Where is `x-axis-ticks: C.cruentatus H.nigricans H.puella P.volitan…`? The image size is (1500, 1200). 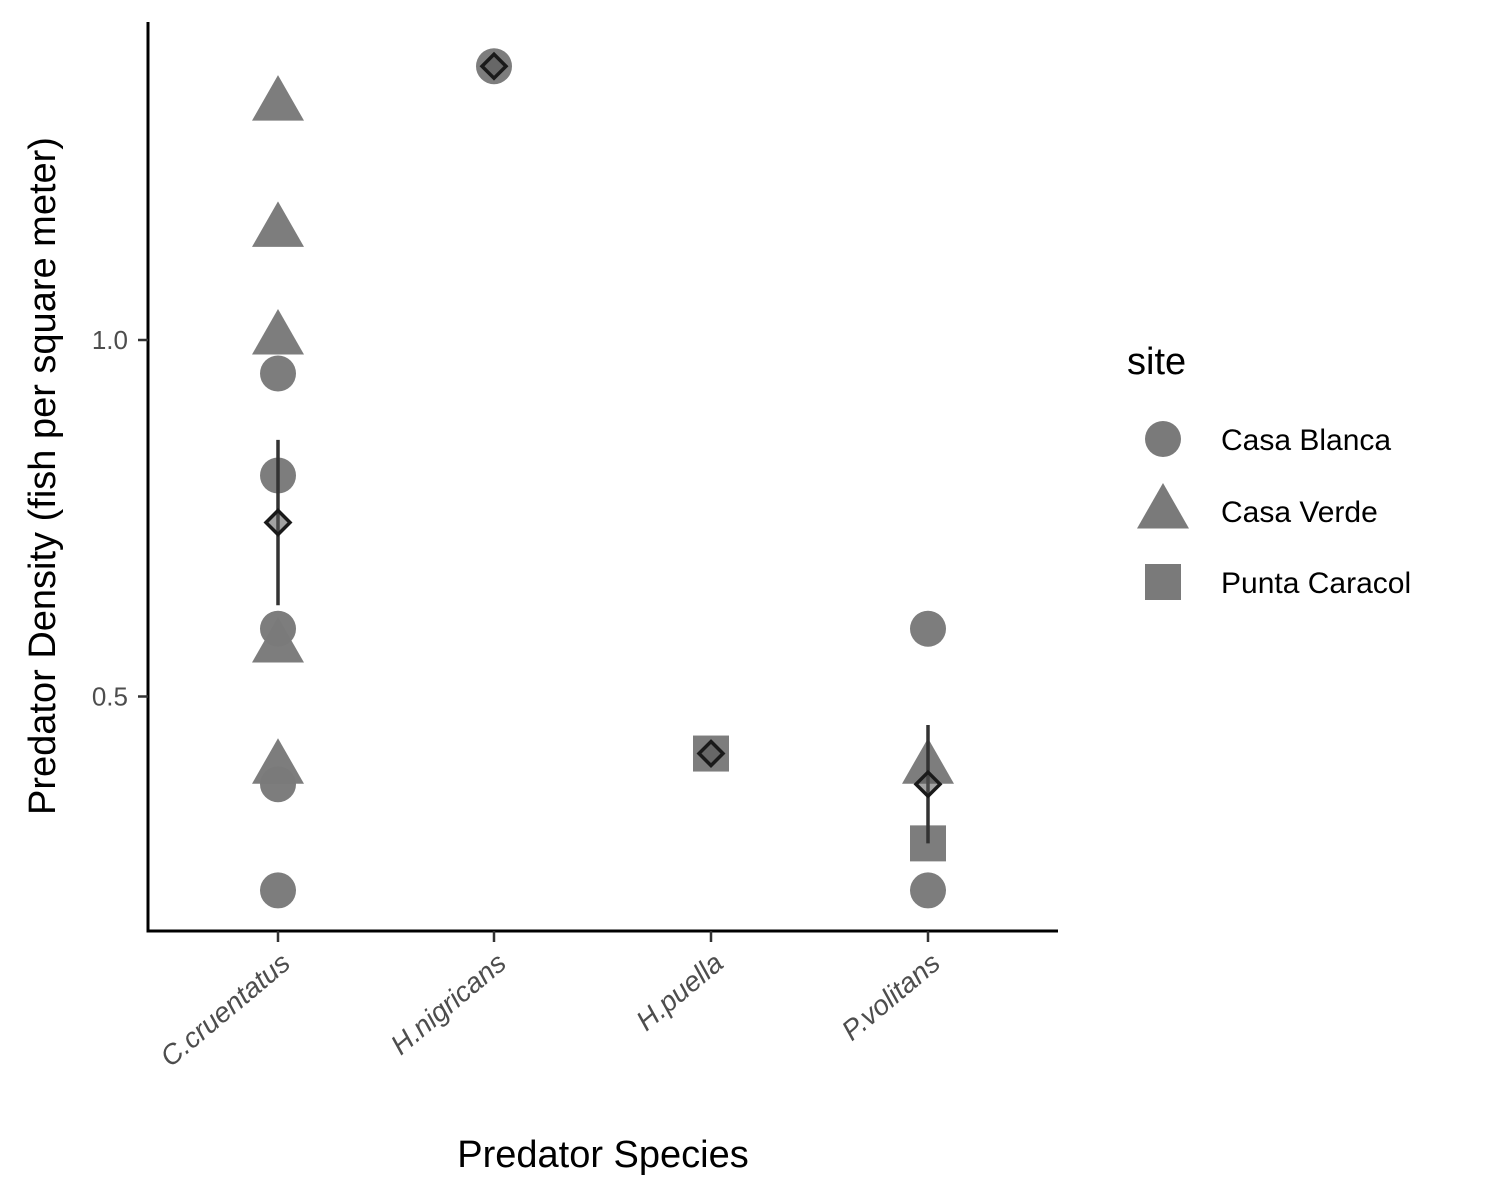 x-axis-ticks: C.cruentatus H.nigricans H.puella P.volitan… is located at coordinates (550, 1002).